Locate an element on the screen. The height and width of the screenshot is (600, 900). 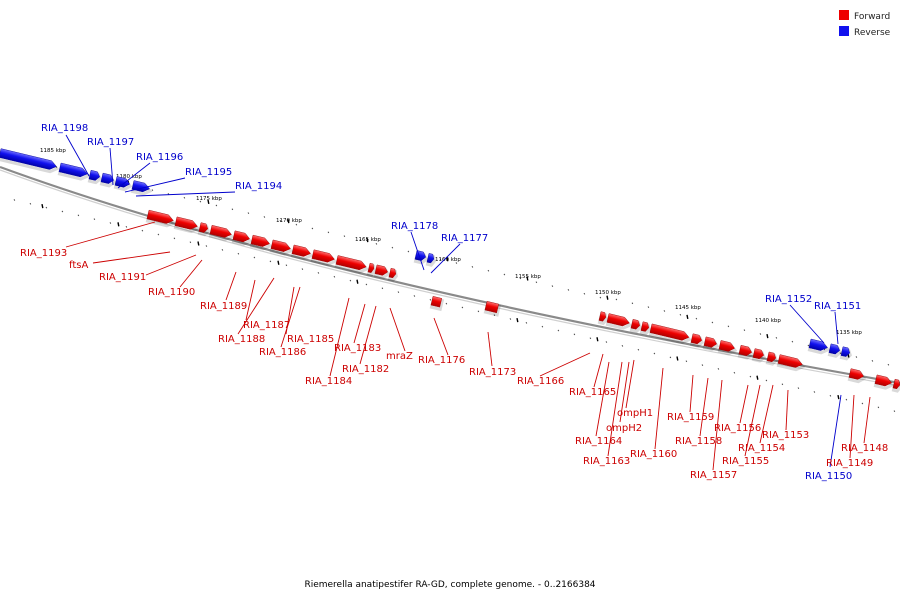
gene-label: RIA_1164 is located at coordinates (598, 441).